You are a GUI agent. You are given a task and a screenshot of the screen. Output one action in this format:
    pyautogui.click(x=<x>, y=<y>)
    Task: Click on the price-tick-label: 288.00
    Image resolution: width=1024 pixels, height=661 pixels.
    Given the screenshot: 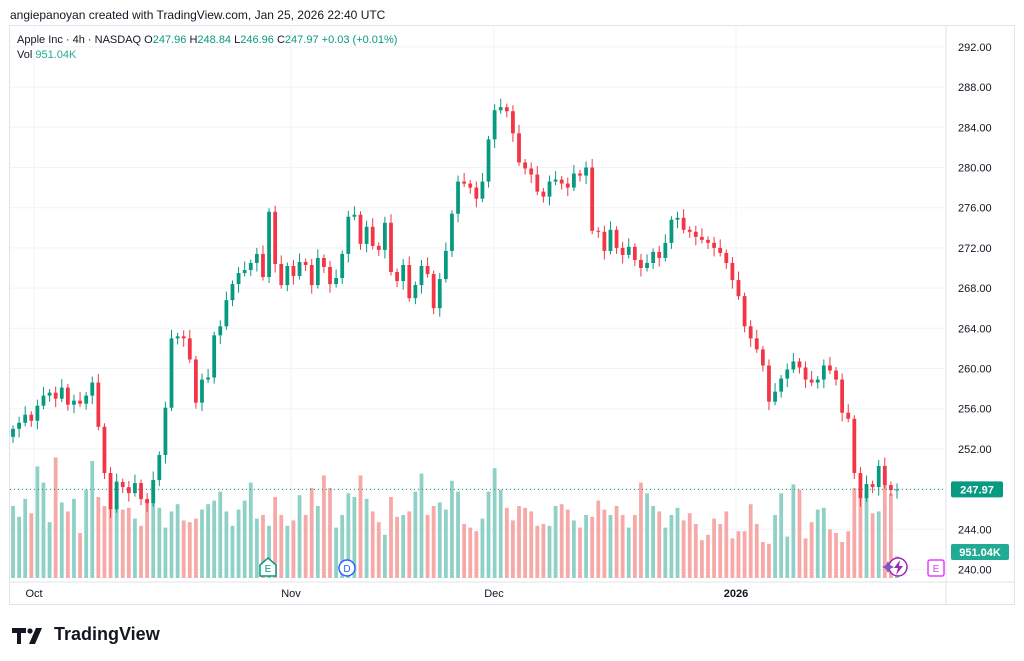 What is the action you would take?
    pyautogui.click(x=975, y=88)
    